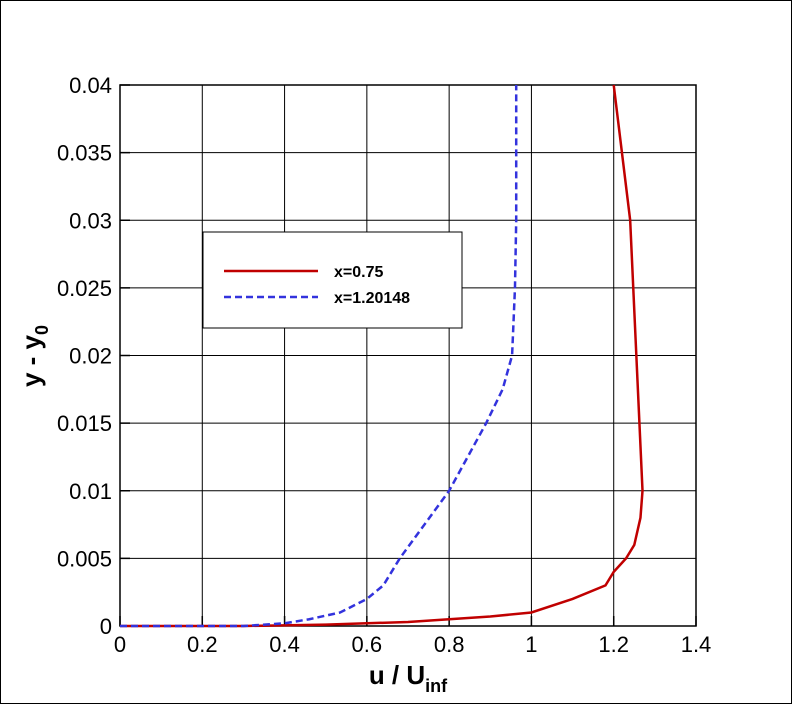  Describe the element at coordinates (90, 356) in the screenshot. I see `y-tick-label: 0.02` at that location.